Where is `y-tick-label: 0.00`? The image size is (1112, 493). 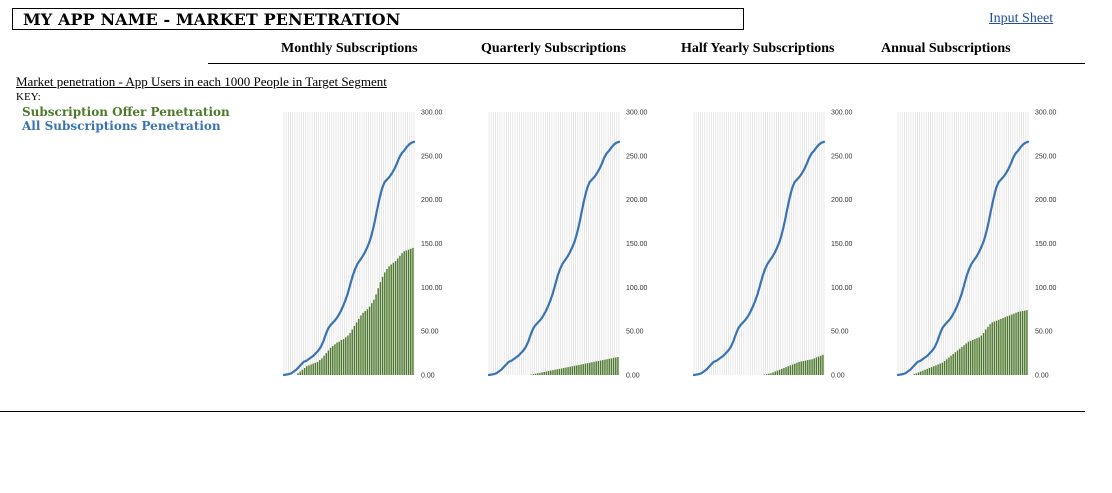 y-tick-label: 0.00 is located at coordinates (1042, 376).